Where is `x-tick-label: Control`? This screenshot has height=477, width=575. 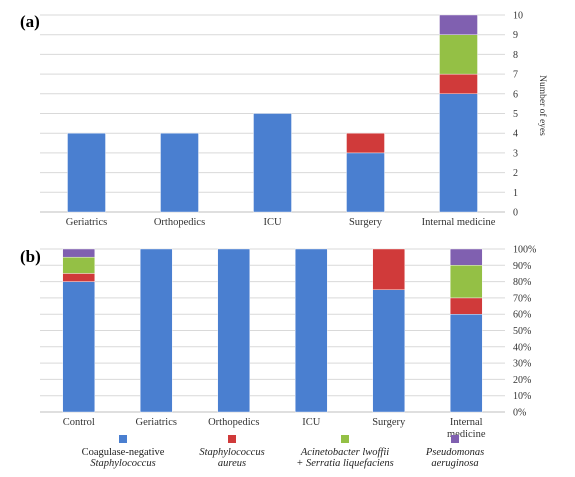
x-tick-label: Control is located at coordinates (79, 422).